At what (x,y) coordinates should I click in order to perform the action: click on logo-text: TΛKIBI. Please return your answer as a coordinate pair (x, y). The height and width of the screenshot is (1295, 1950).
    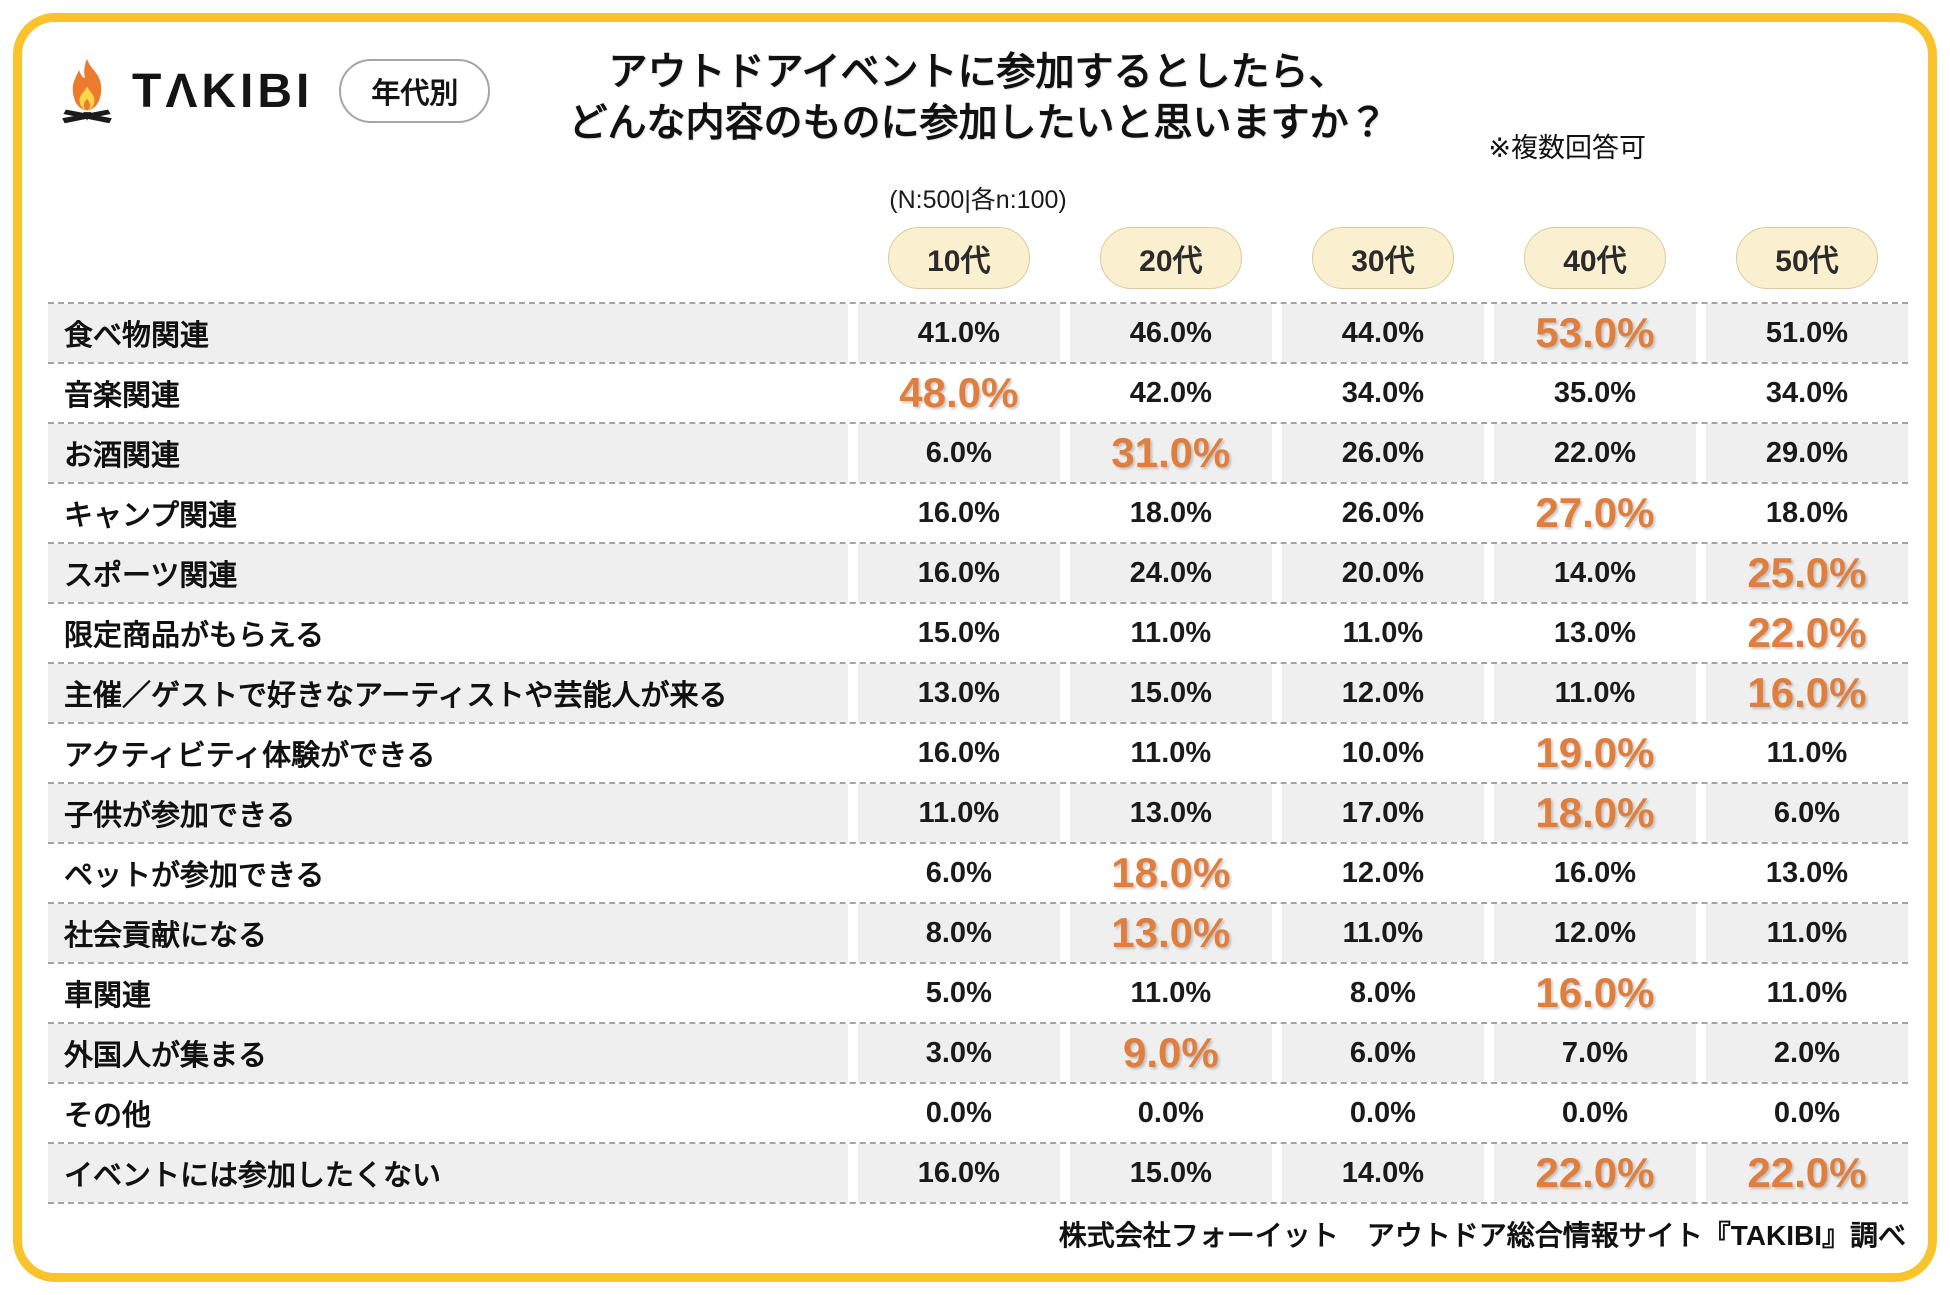
    Looking at the image, I should click on (223, 91).